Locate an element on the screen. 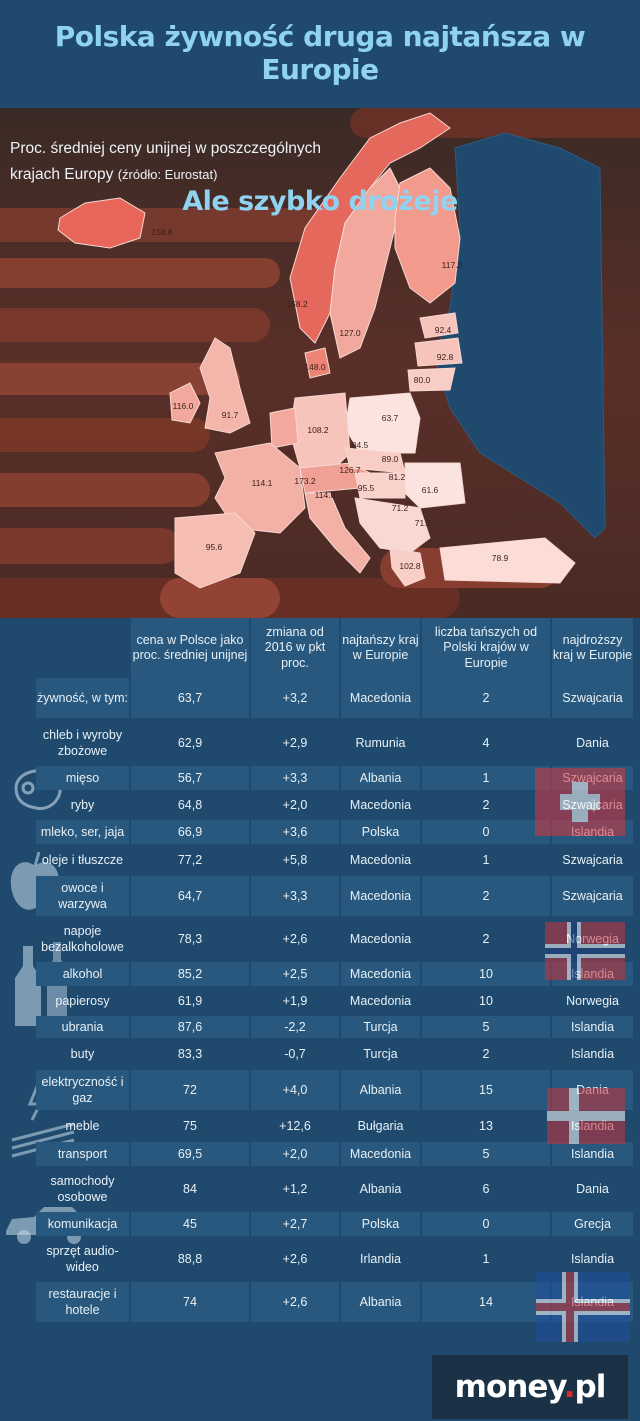  map-value-label: 126.7 is located at coordinates (350, 470).